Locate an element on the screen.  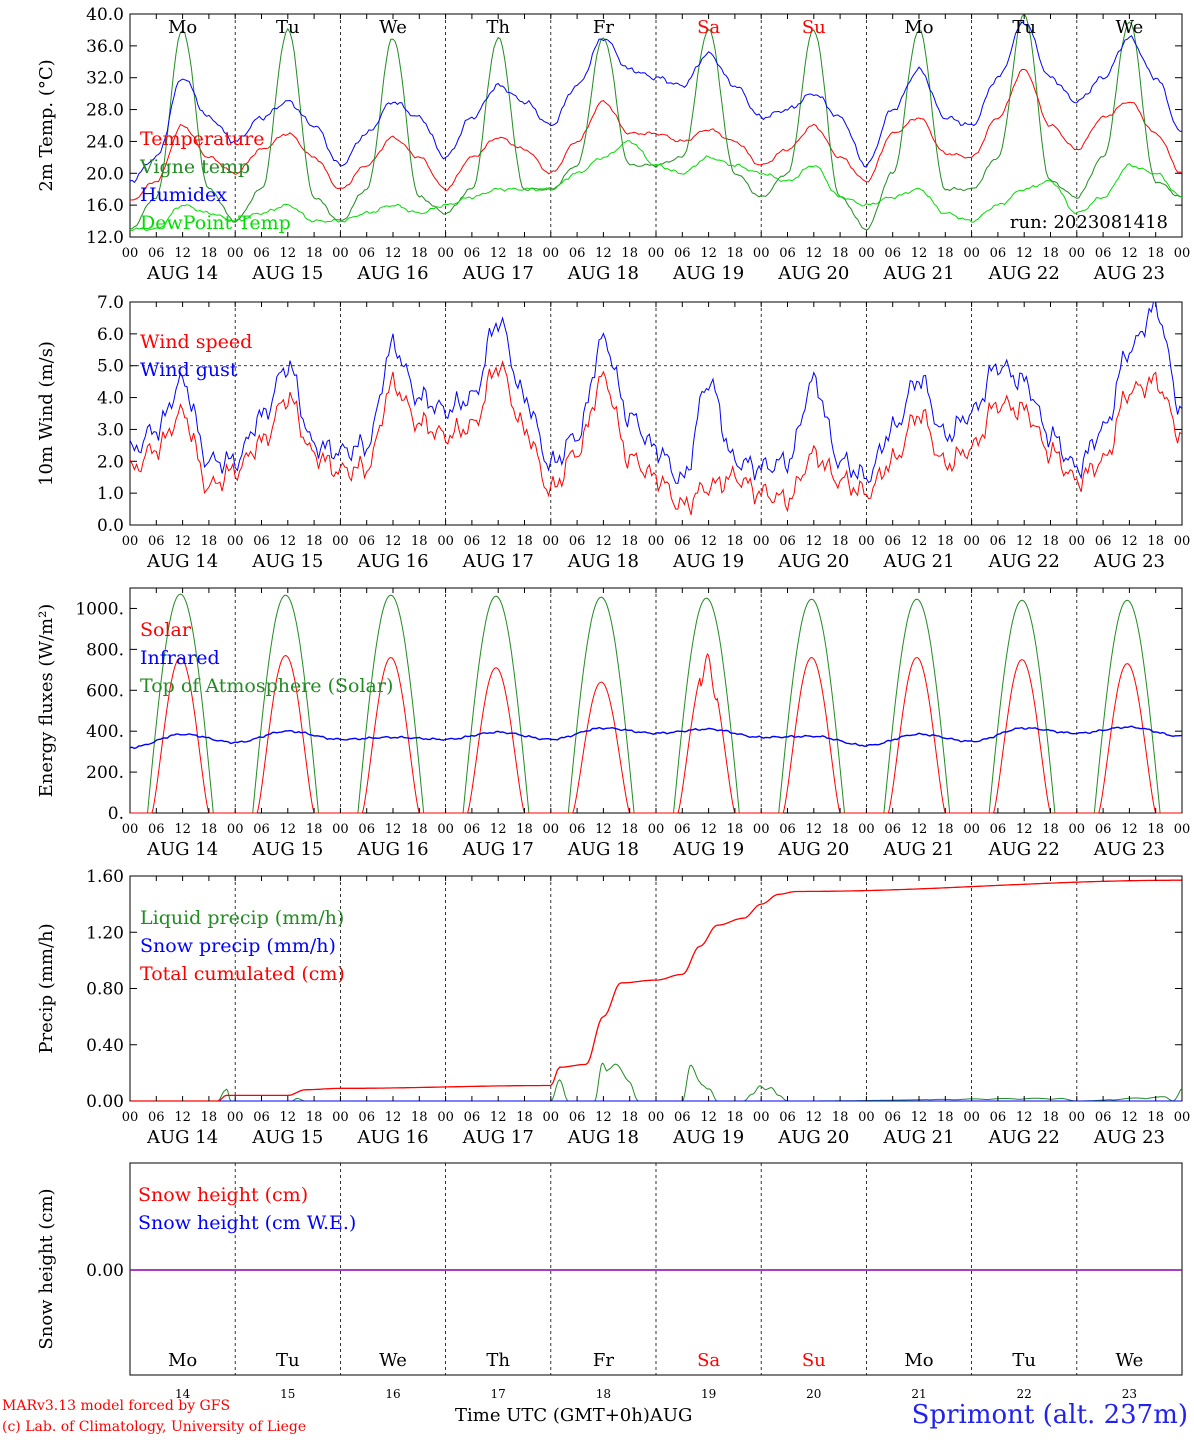
legend-entry: Wind gust is located at coordinates (189, 370).